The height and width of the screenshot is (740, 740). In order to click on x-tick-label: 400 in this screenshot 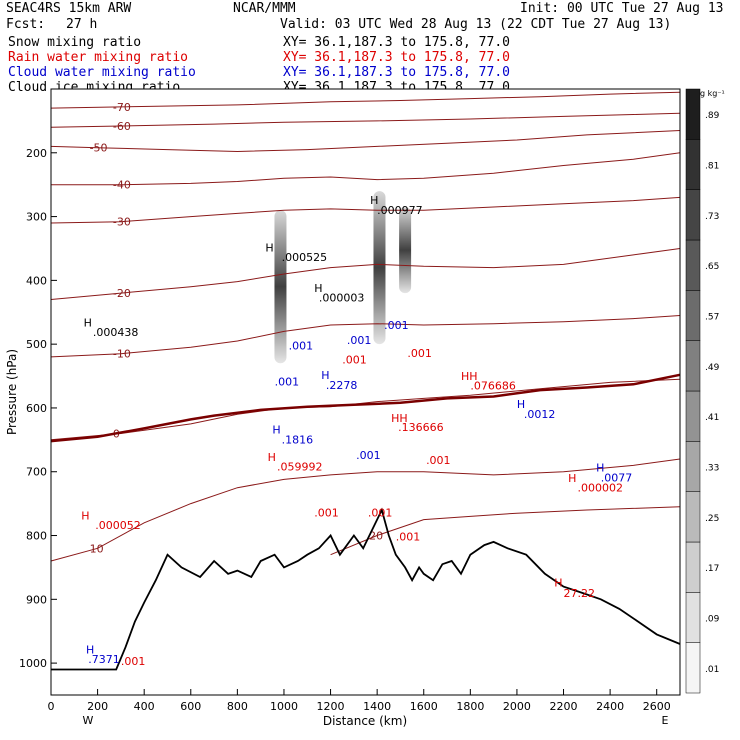, I will do `click(144, 706)`.